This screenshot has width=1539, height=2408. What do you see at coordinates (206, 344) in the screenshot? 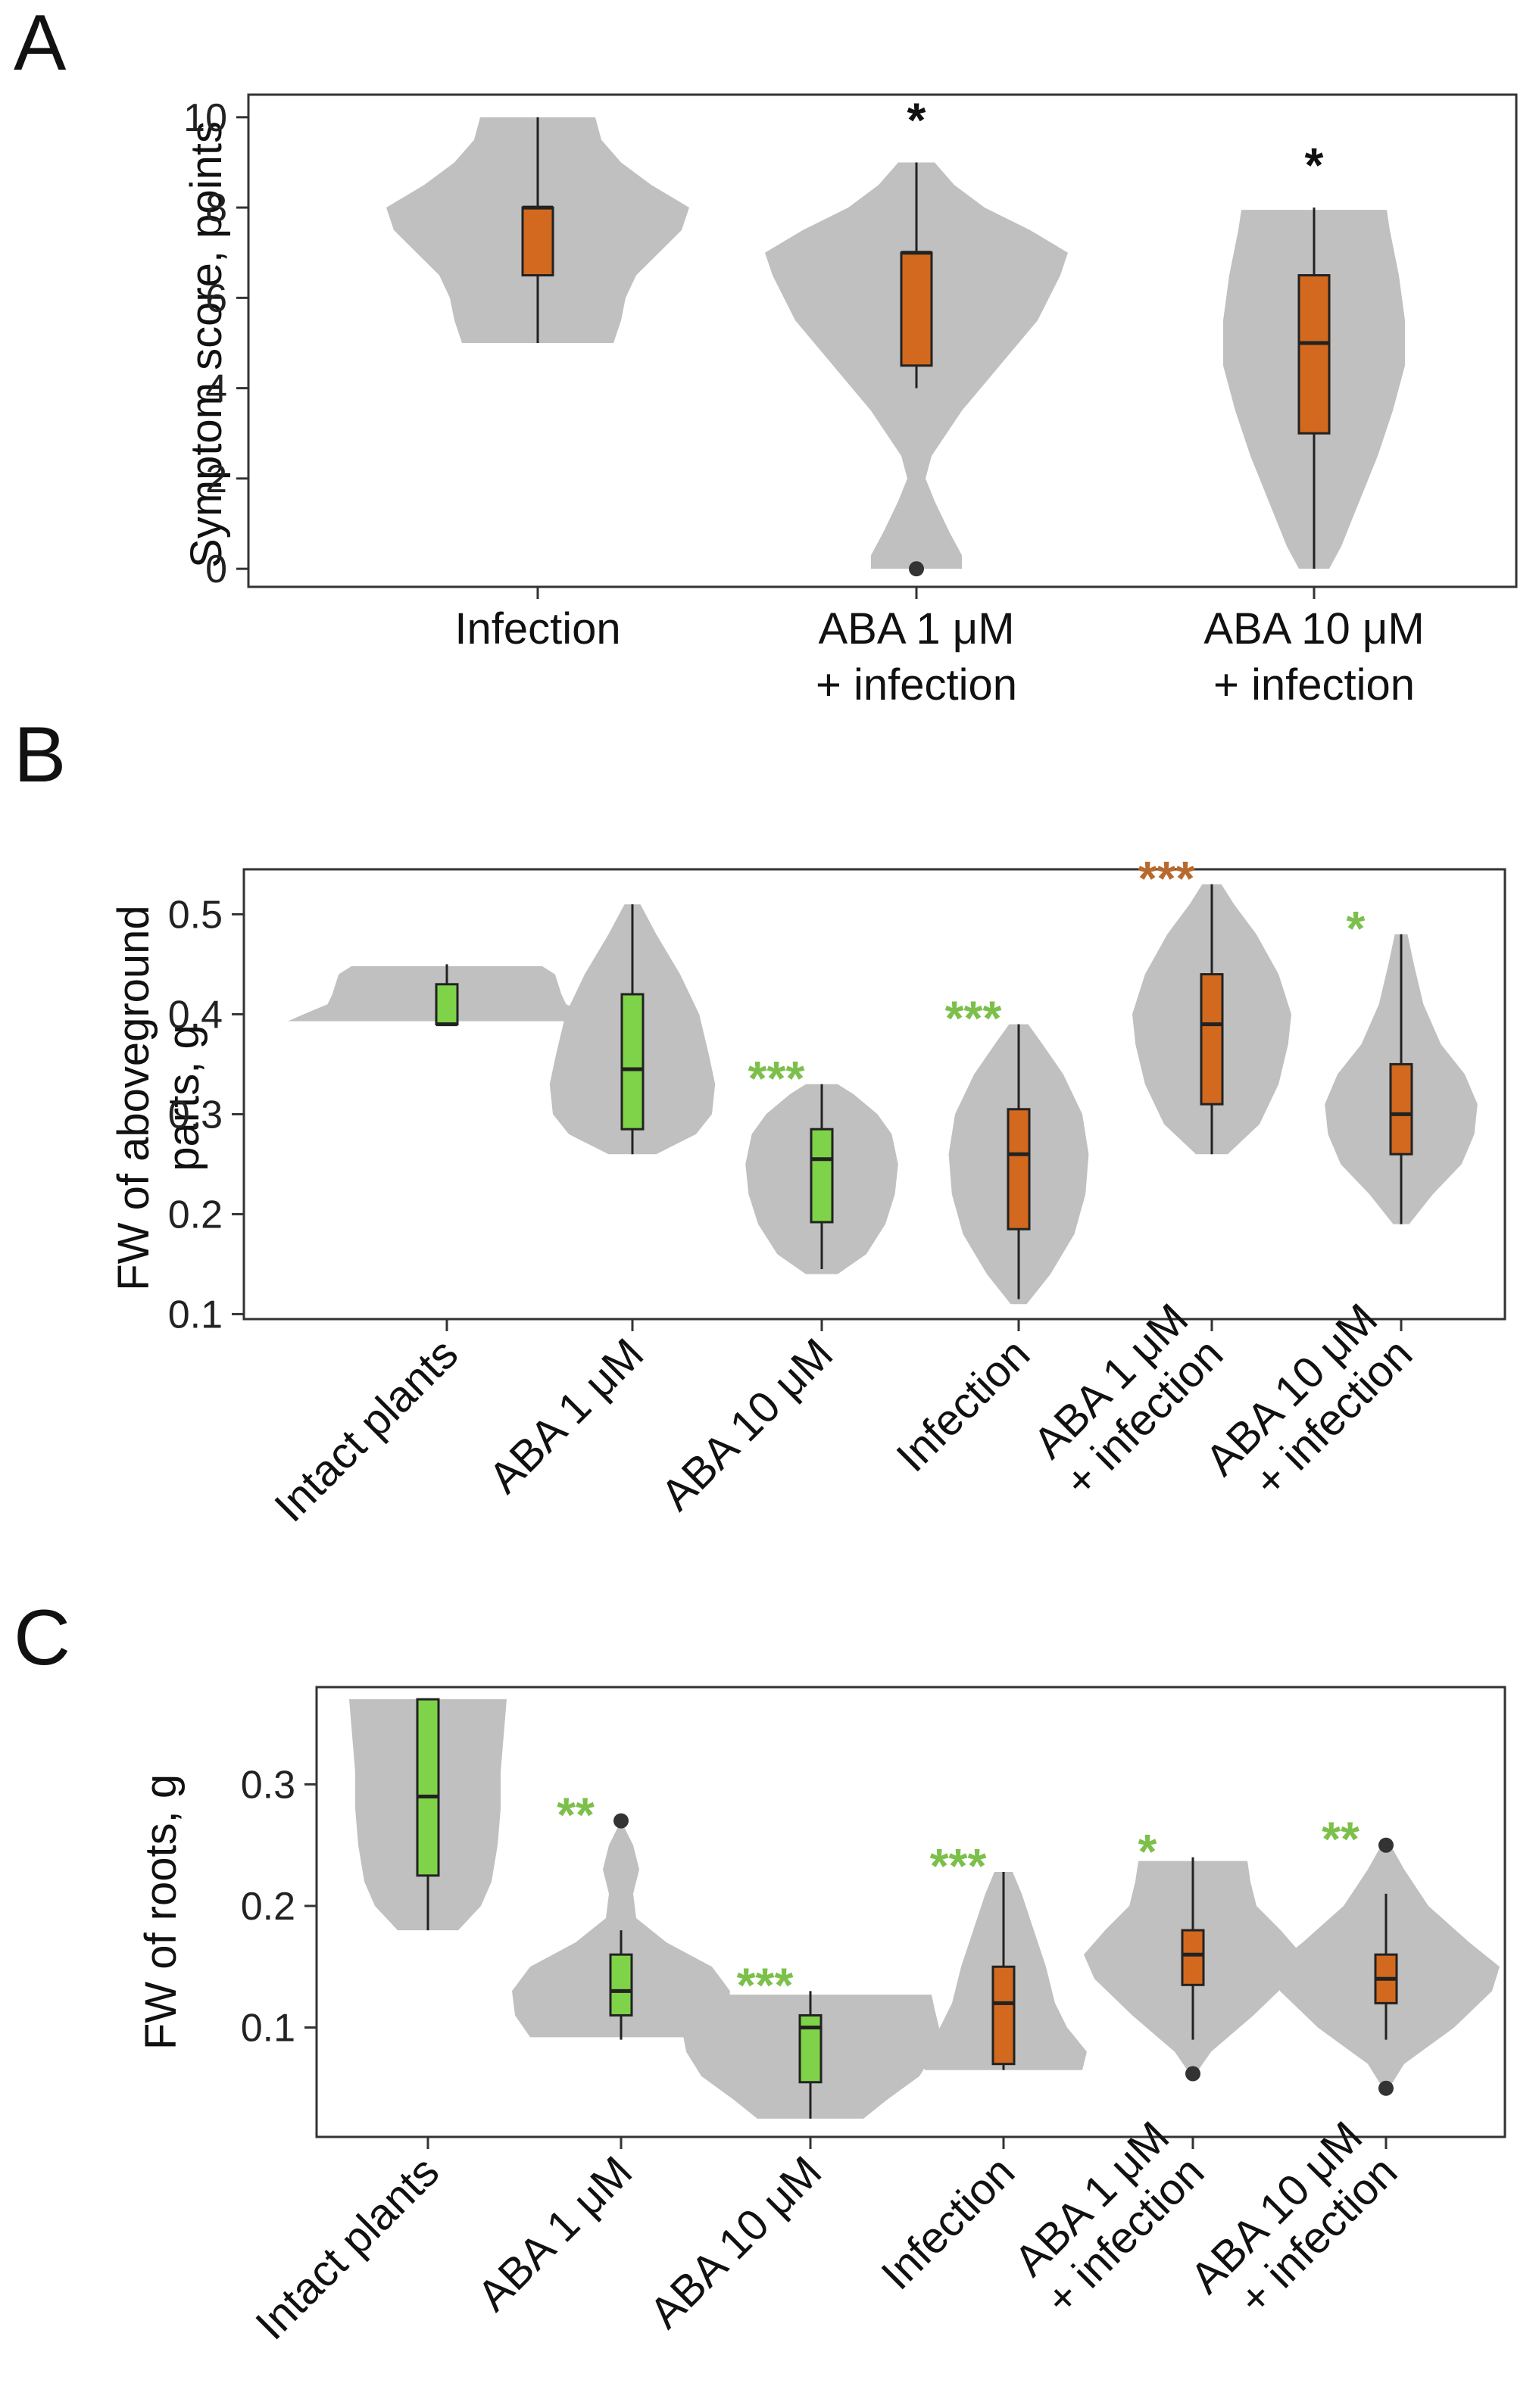
I see `panel-a-ylabel: Symptom score, points` at bounding box center [206, 344].